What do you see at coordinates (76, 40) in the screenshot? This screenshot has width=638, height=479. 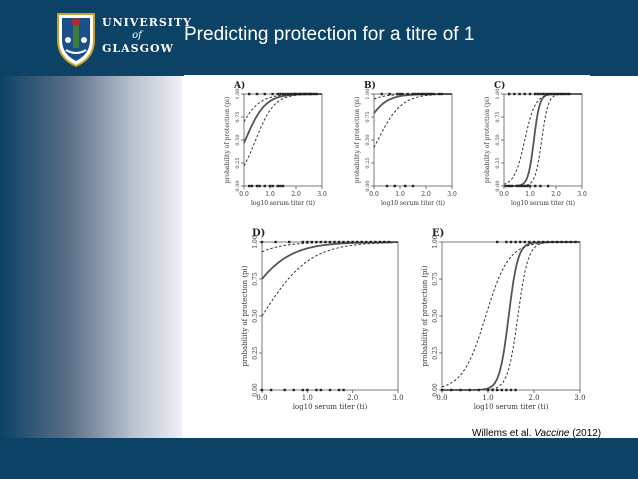 I see `crest-icon` at bounding box center [76, 40].